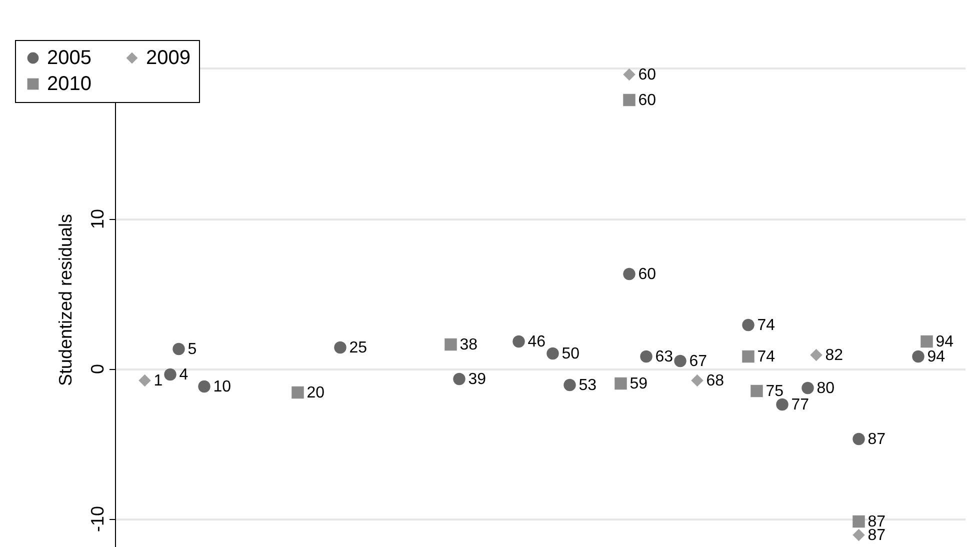 This screenshot has width=967, height=547. What do you see at coordinates (222, 387) in the screenshot?
I see `annotation: 10` at bounding box center [222, 387].